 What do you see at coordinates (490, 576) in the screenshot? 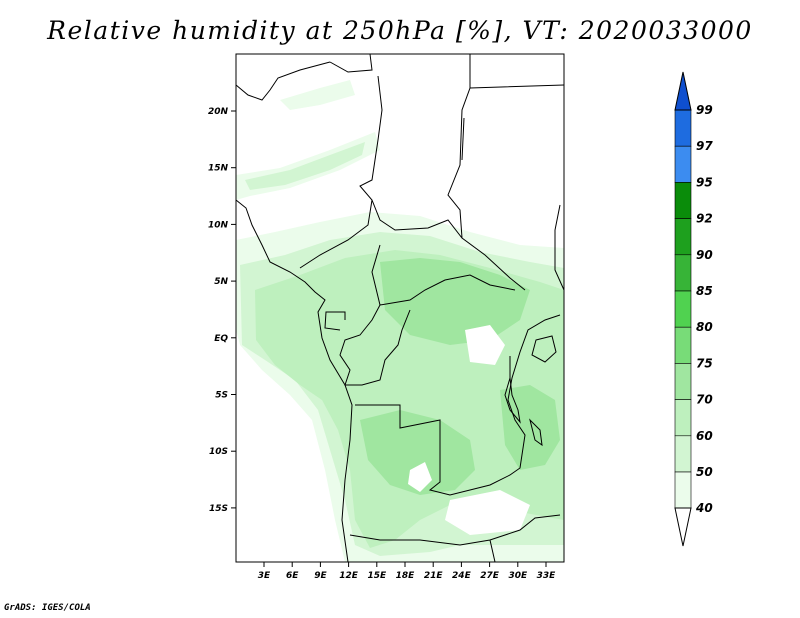
I see `lon-tick-label: 27E` at bounding box center [490, 576].